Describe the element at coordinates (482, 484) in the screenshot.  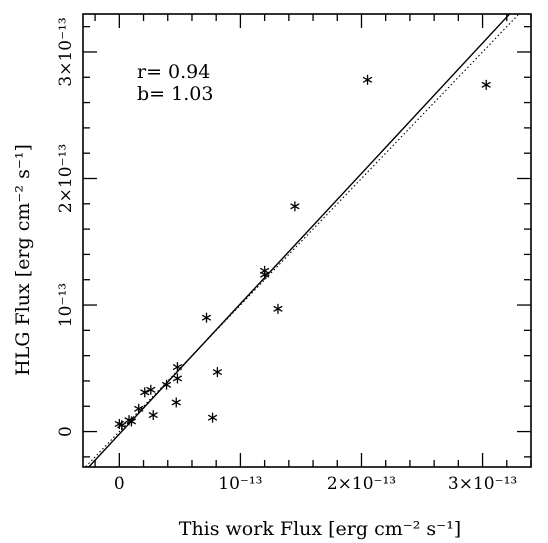
I see `x-tick-label: 3×10⁻¹³` at that location.